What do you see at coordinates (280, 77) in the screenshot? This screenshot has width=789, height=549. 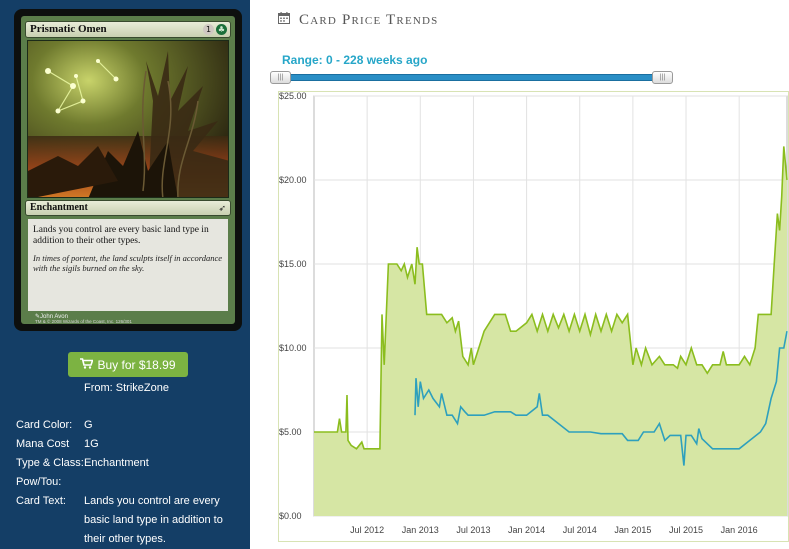 I see `slider-handle-start: |||` at bounding box center [280, 77].